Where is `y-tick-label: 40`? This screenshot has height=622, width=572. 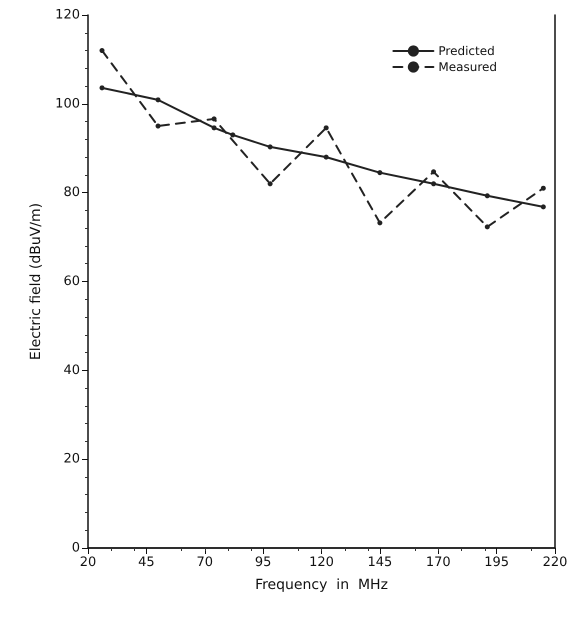 y-tick-label: 40 is located at coordinates (71, 370).